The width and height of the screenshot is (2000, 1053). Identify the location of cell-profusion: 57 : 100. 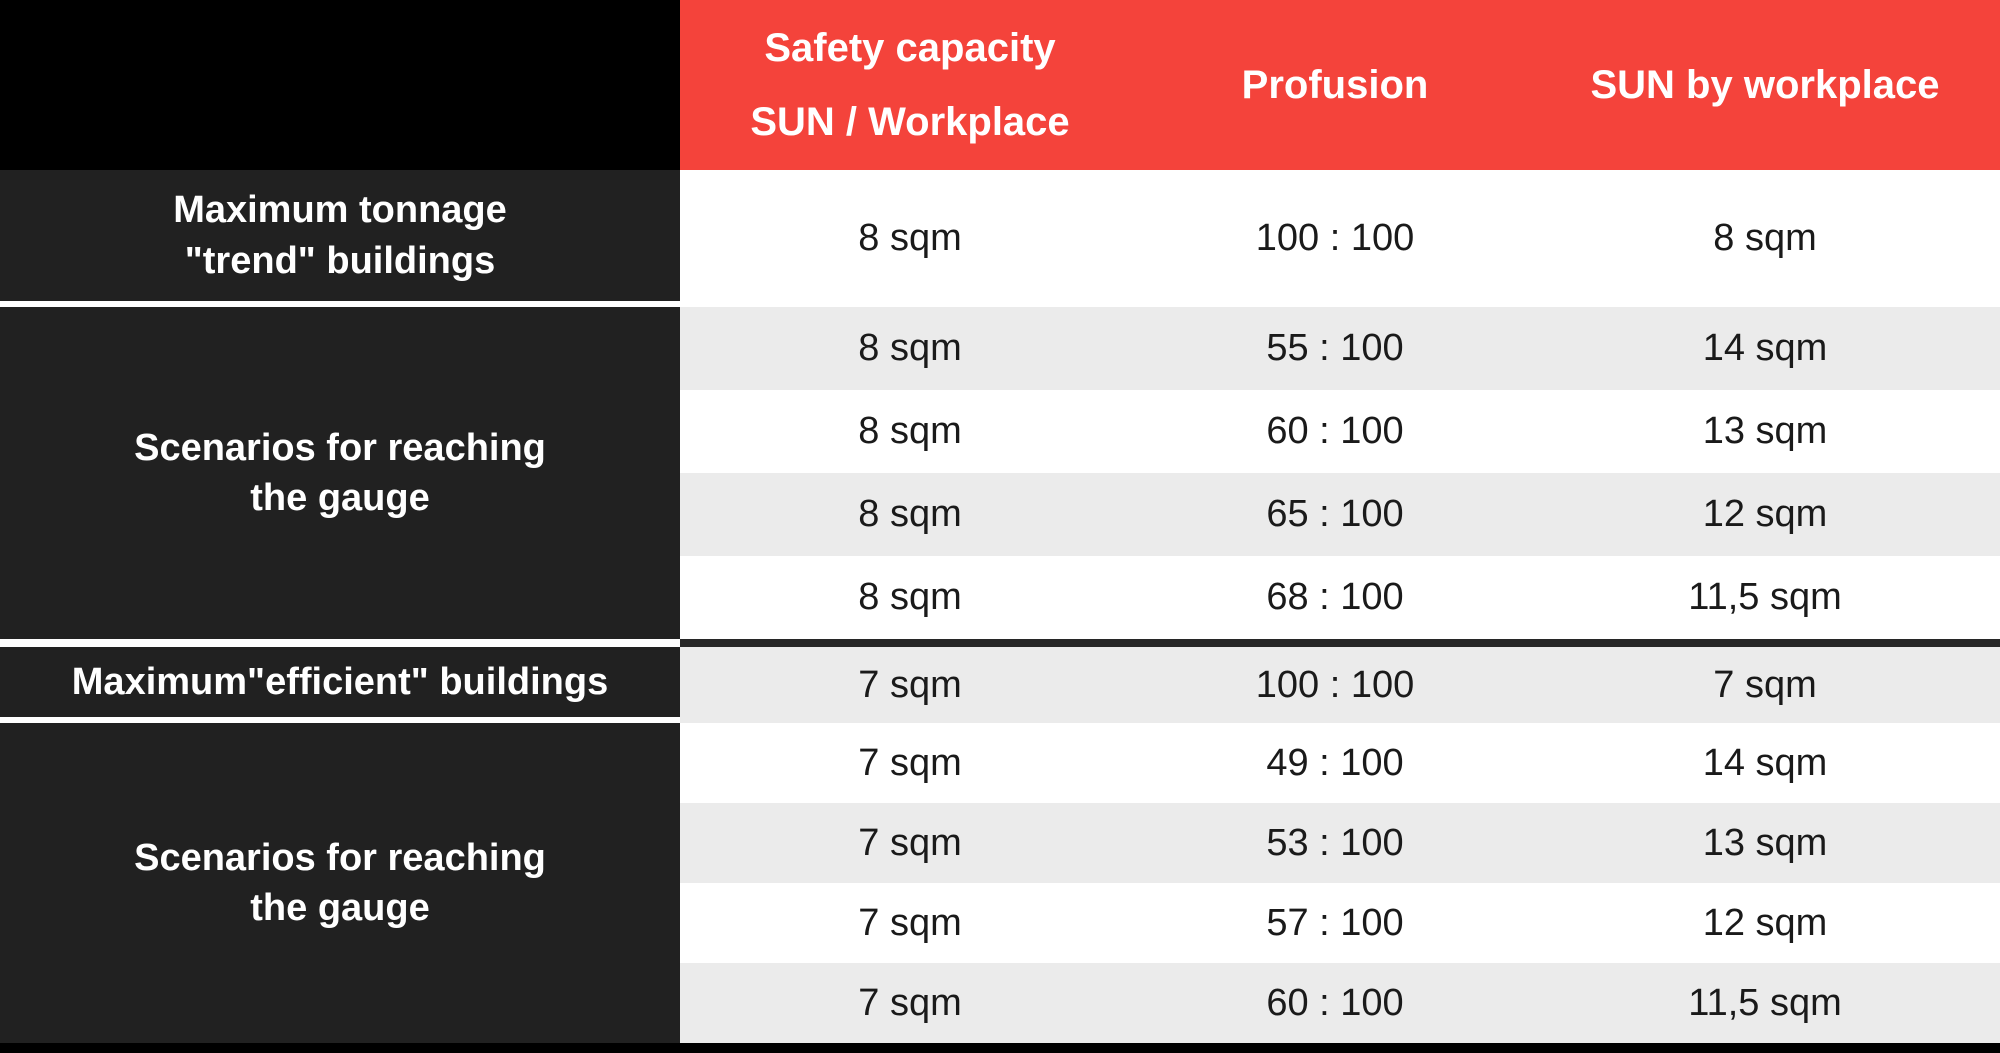
(1335, 923).